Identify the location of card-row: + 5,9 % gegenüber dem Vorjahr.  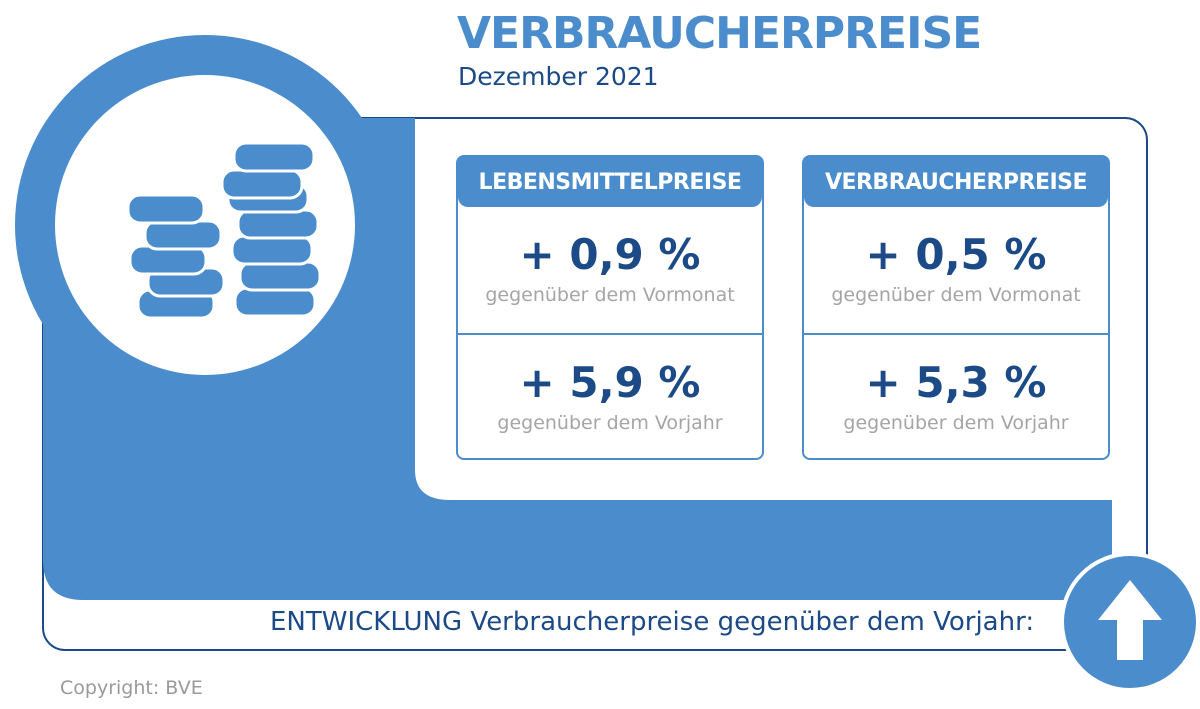
(610, 398).